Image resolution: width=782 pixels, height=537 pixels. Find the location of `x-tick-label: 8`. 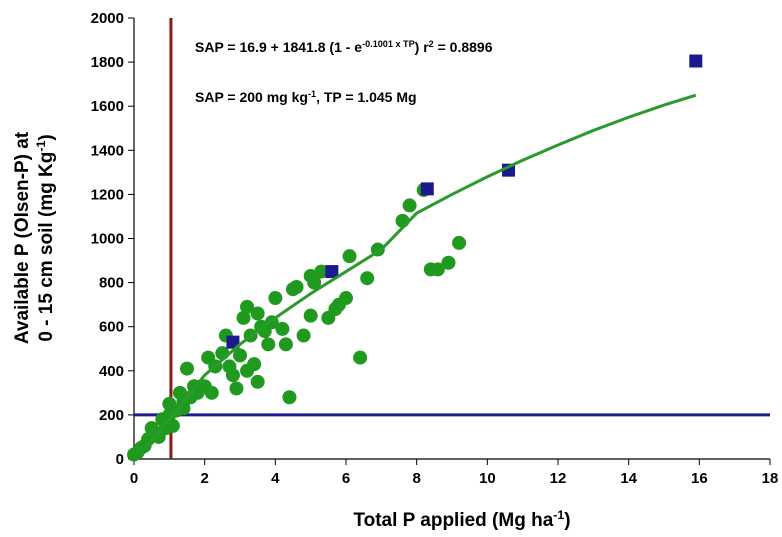

x-tick-label: 8 is located at coordinates (416, 478).